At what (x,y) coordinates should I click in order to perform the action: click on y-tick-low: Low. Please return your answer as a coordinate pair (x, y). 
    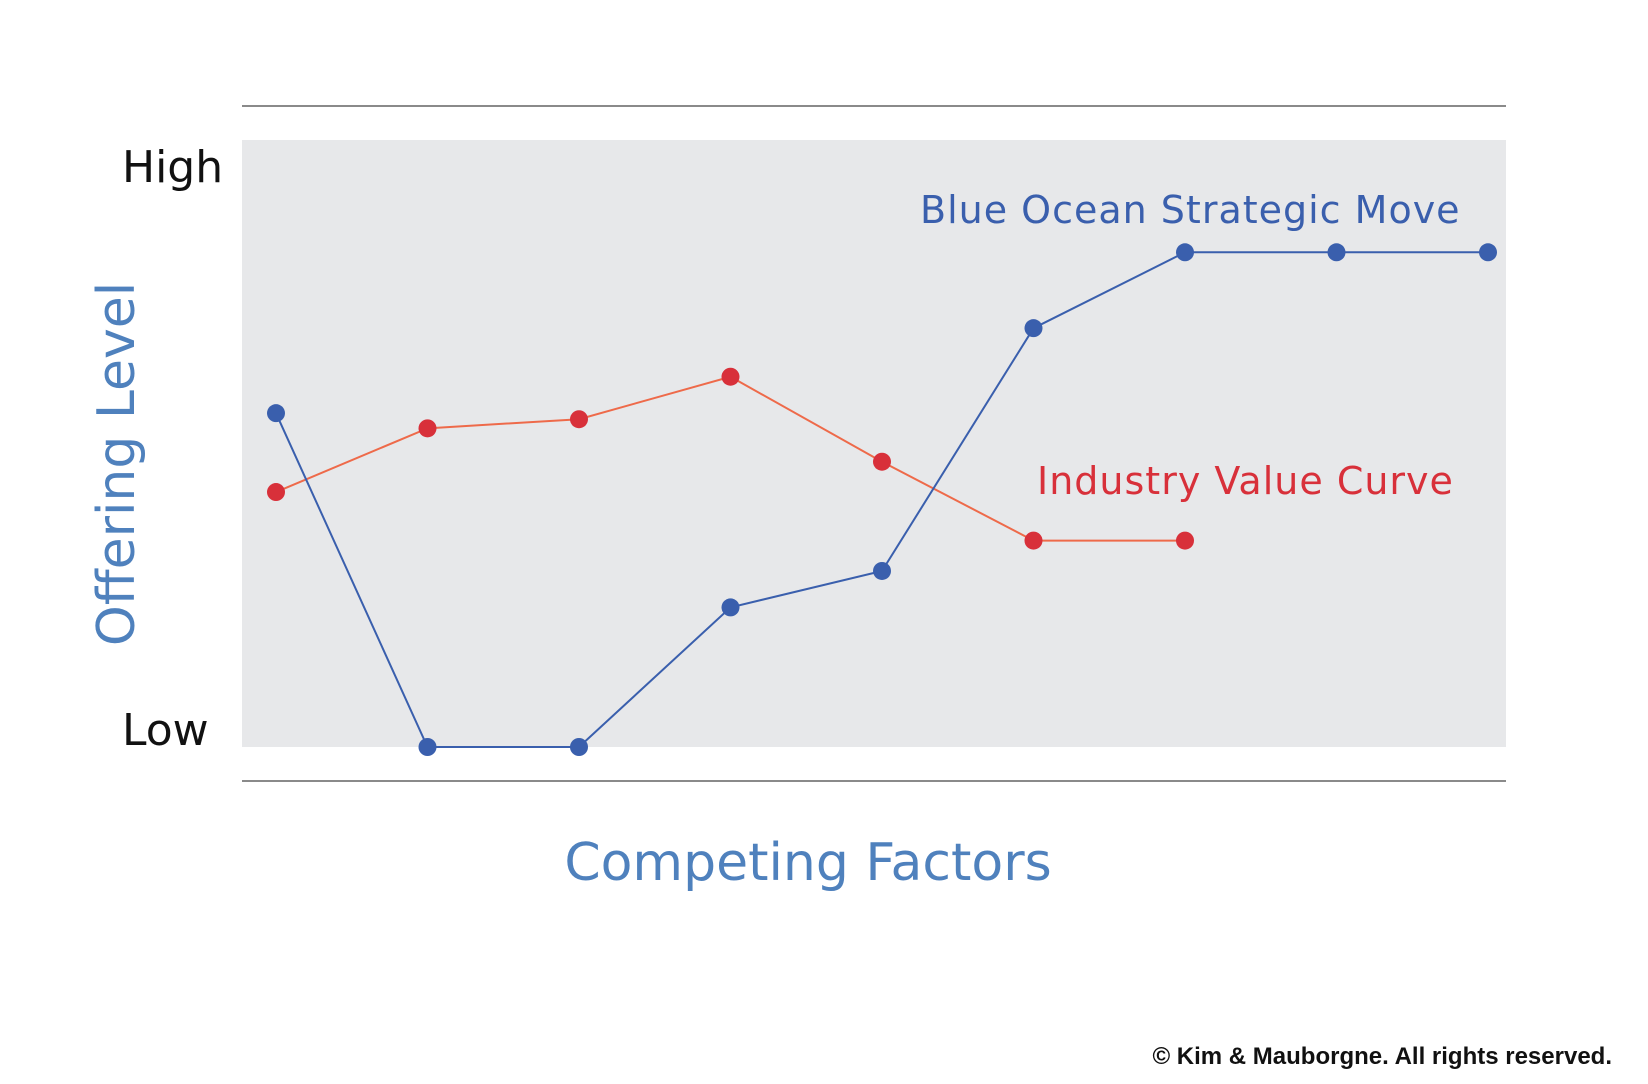
    Looking at the image, I should click on (165, 730).